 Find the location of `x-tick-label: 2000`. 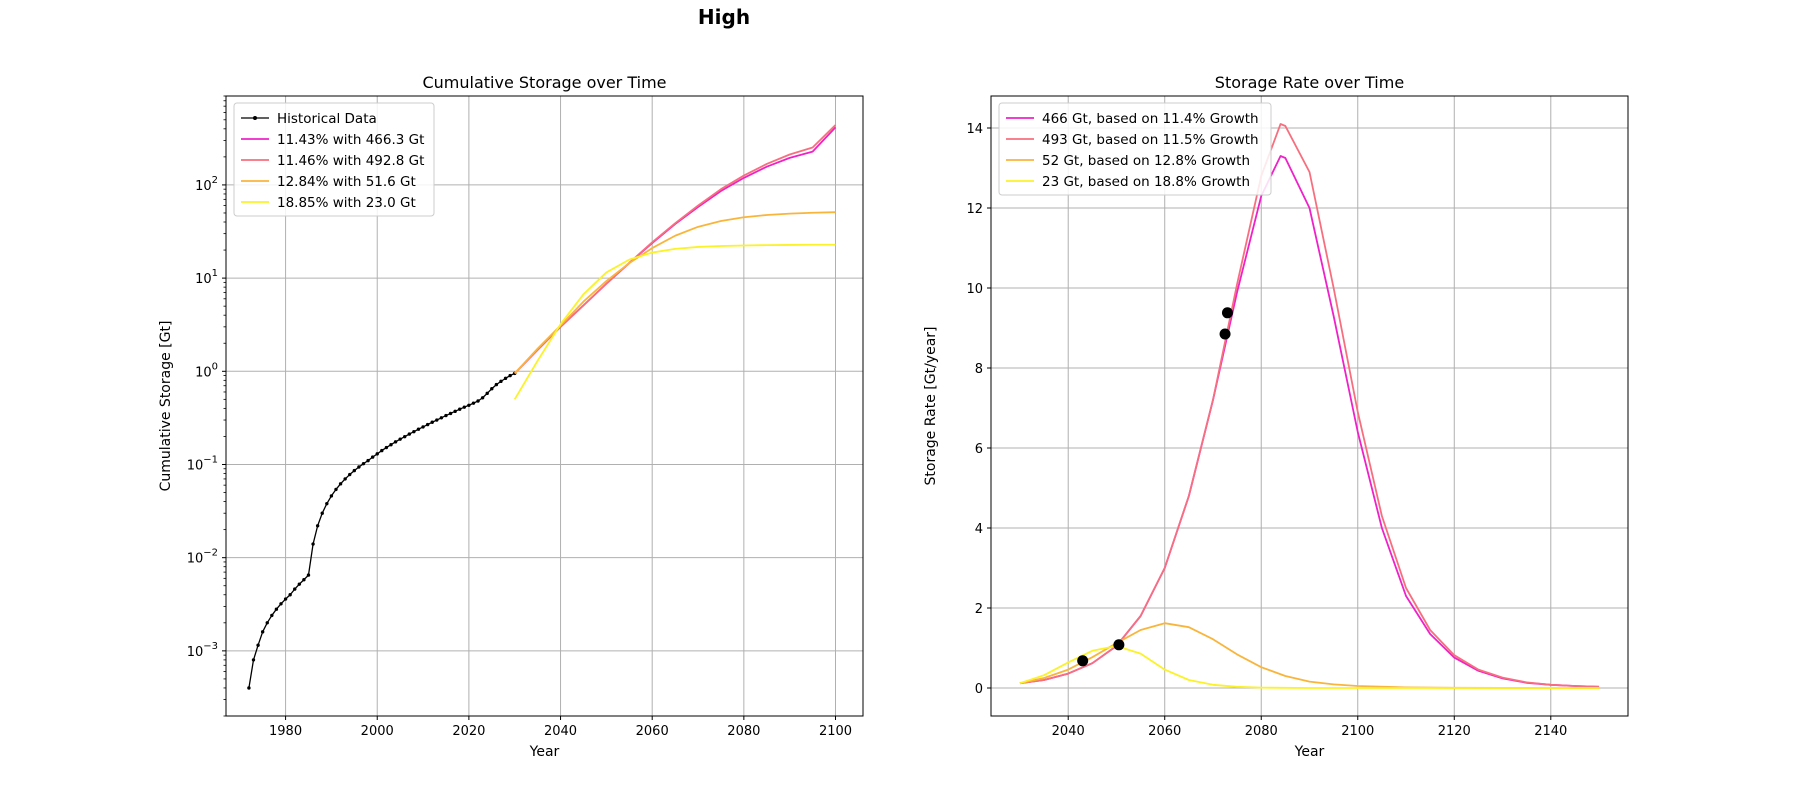

x-tick-label: 2000 is located at coordinates (377, 731).